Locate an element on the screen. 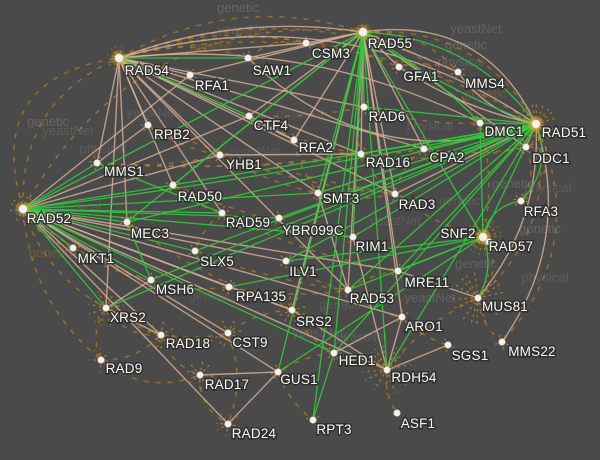 The image size is (600, 460). node-label-ARO1: ARO1 is located at coordinates (424, 326).